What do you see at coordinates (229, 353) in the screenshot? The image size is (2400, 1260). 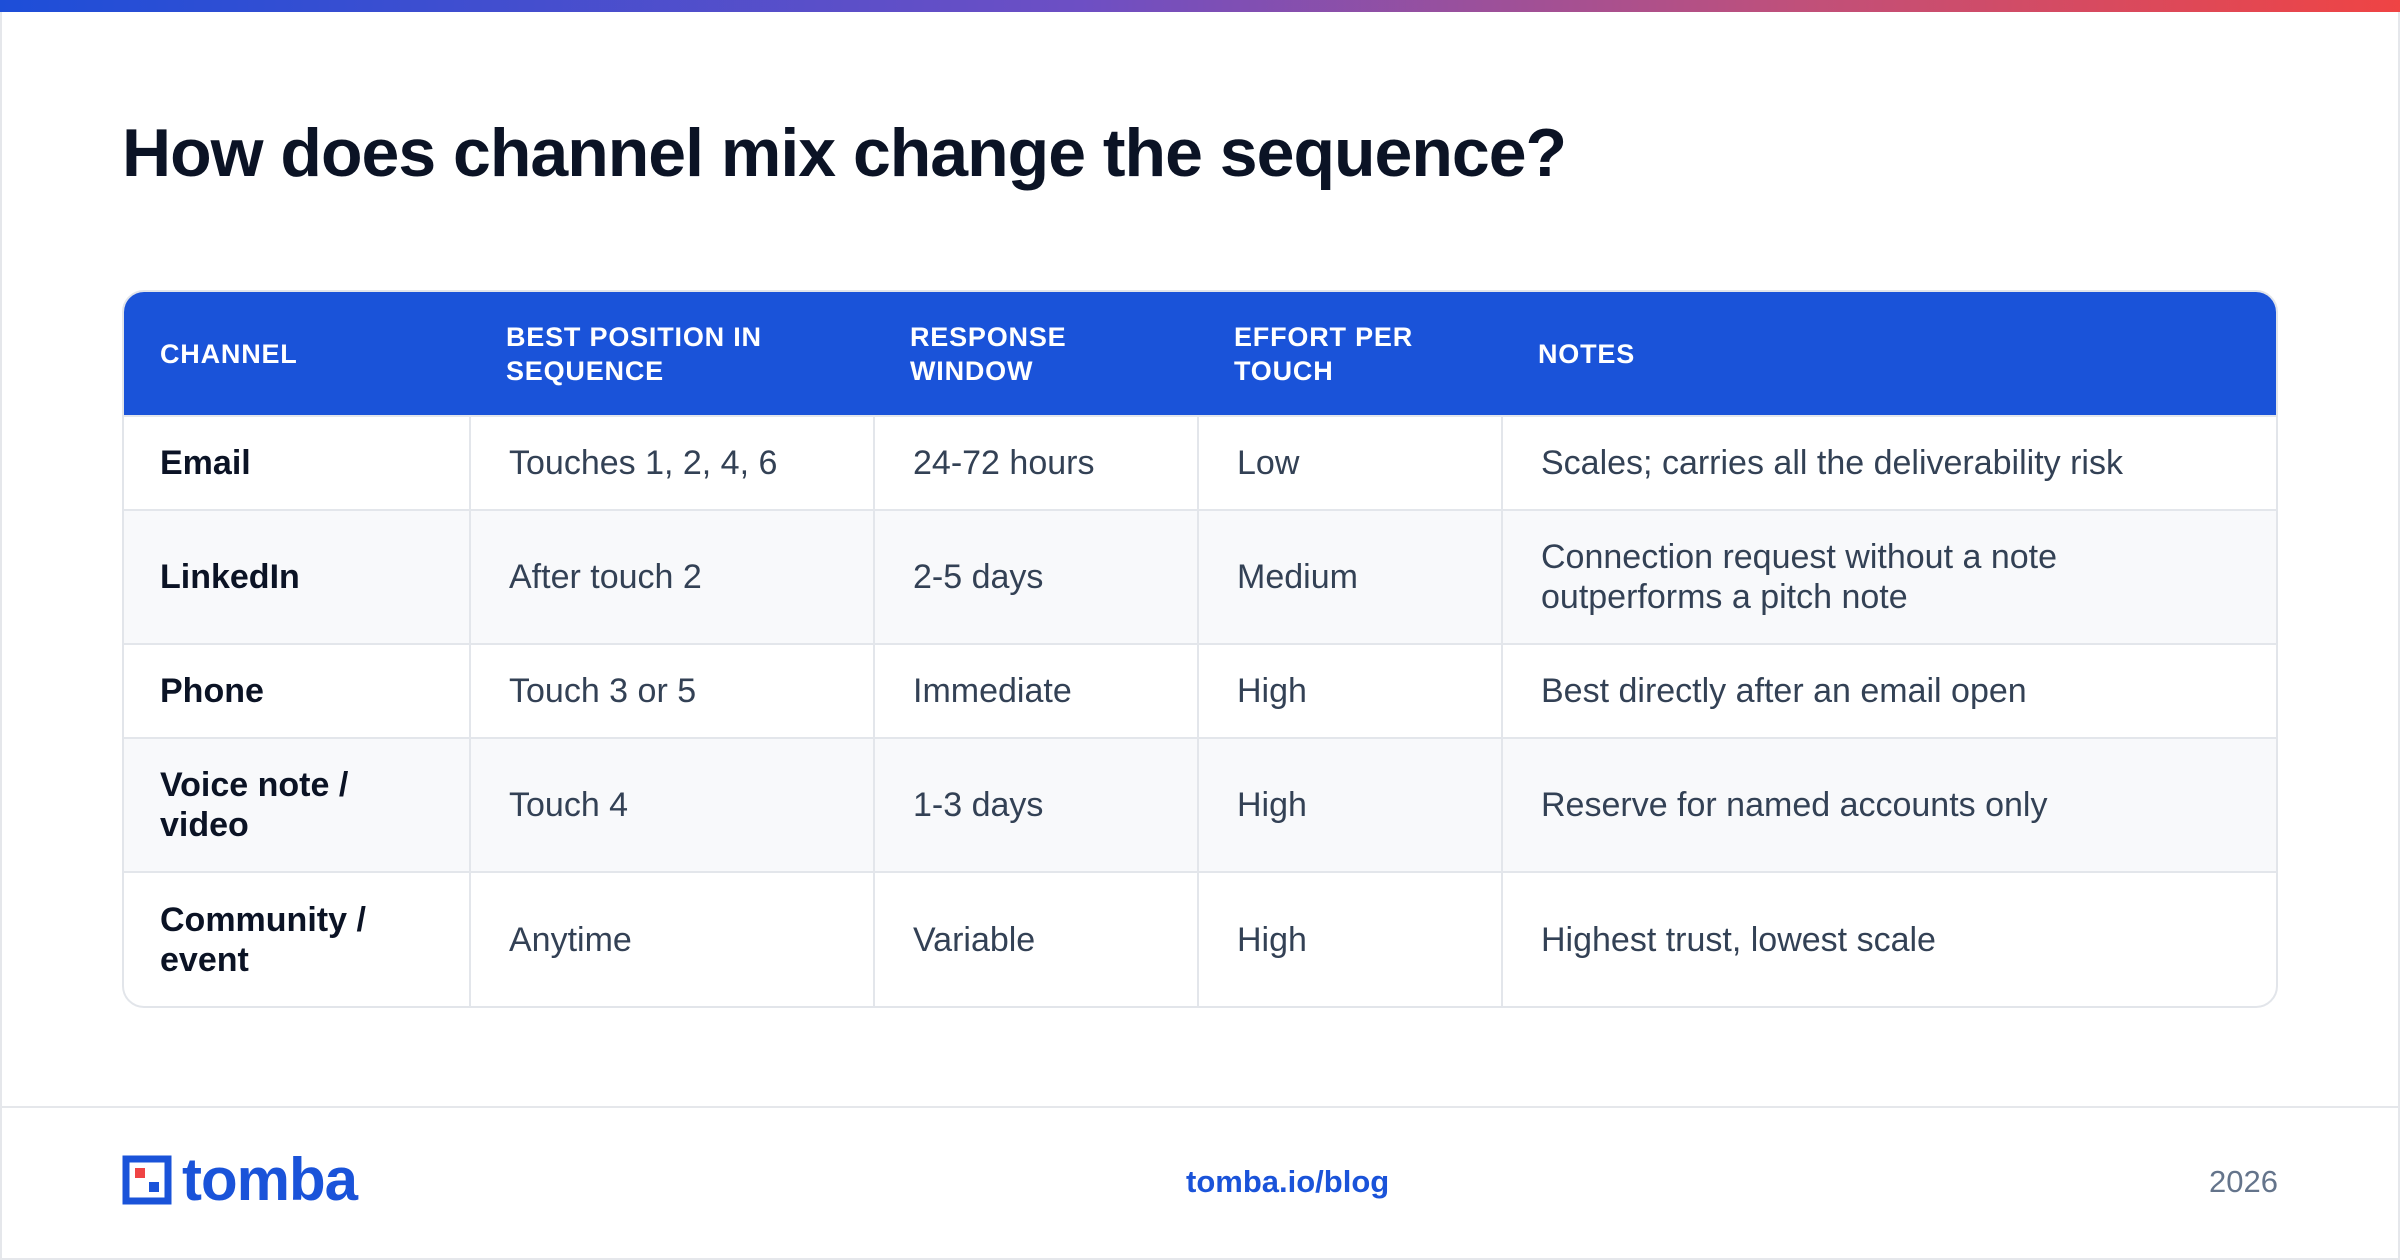 I see `header-channel: CHANNEL` at bounding box center [229, 353].